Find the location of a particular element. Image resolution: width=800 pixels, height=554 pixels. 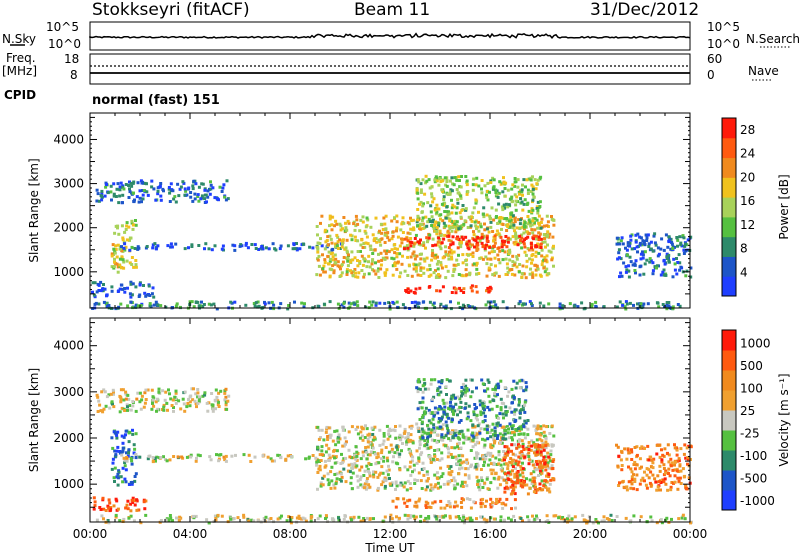

freq-tick-bottom: 8 is located at coordinates (74, 75).